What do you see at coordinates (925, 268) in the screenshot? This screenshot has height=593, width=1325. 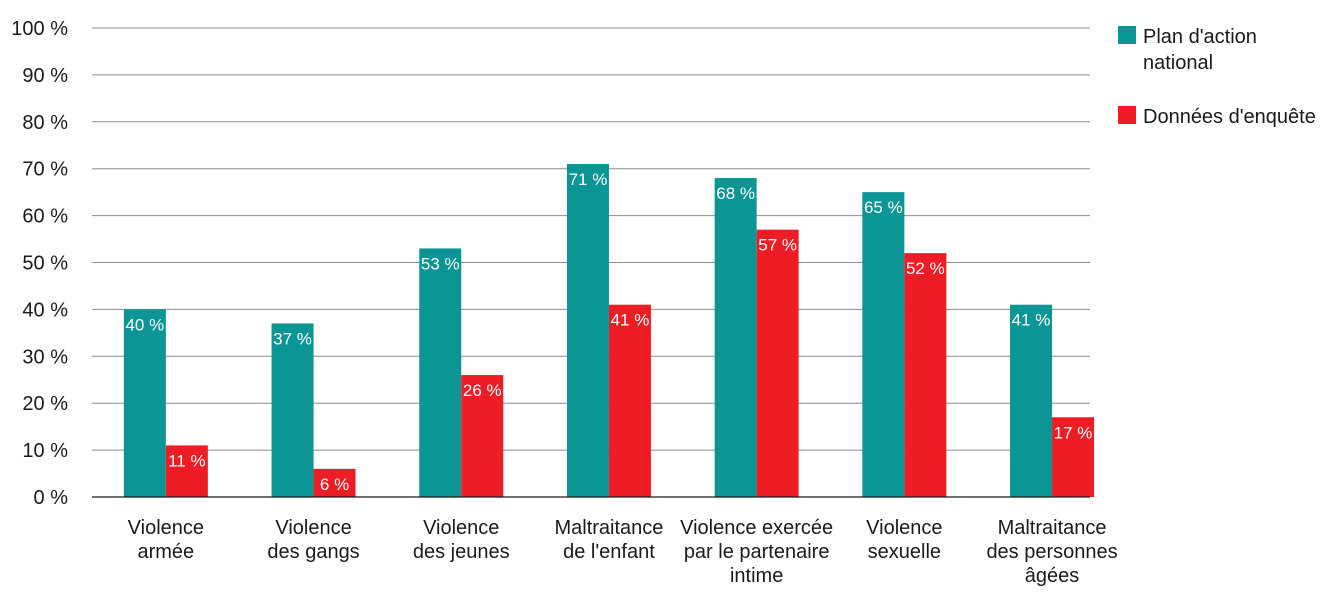 I see `bar-data-label: 52 %` at bounding box center [925, 268].